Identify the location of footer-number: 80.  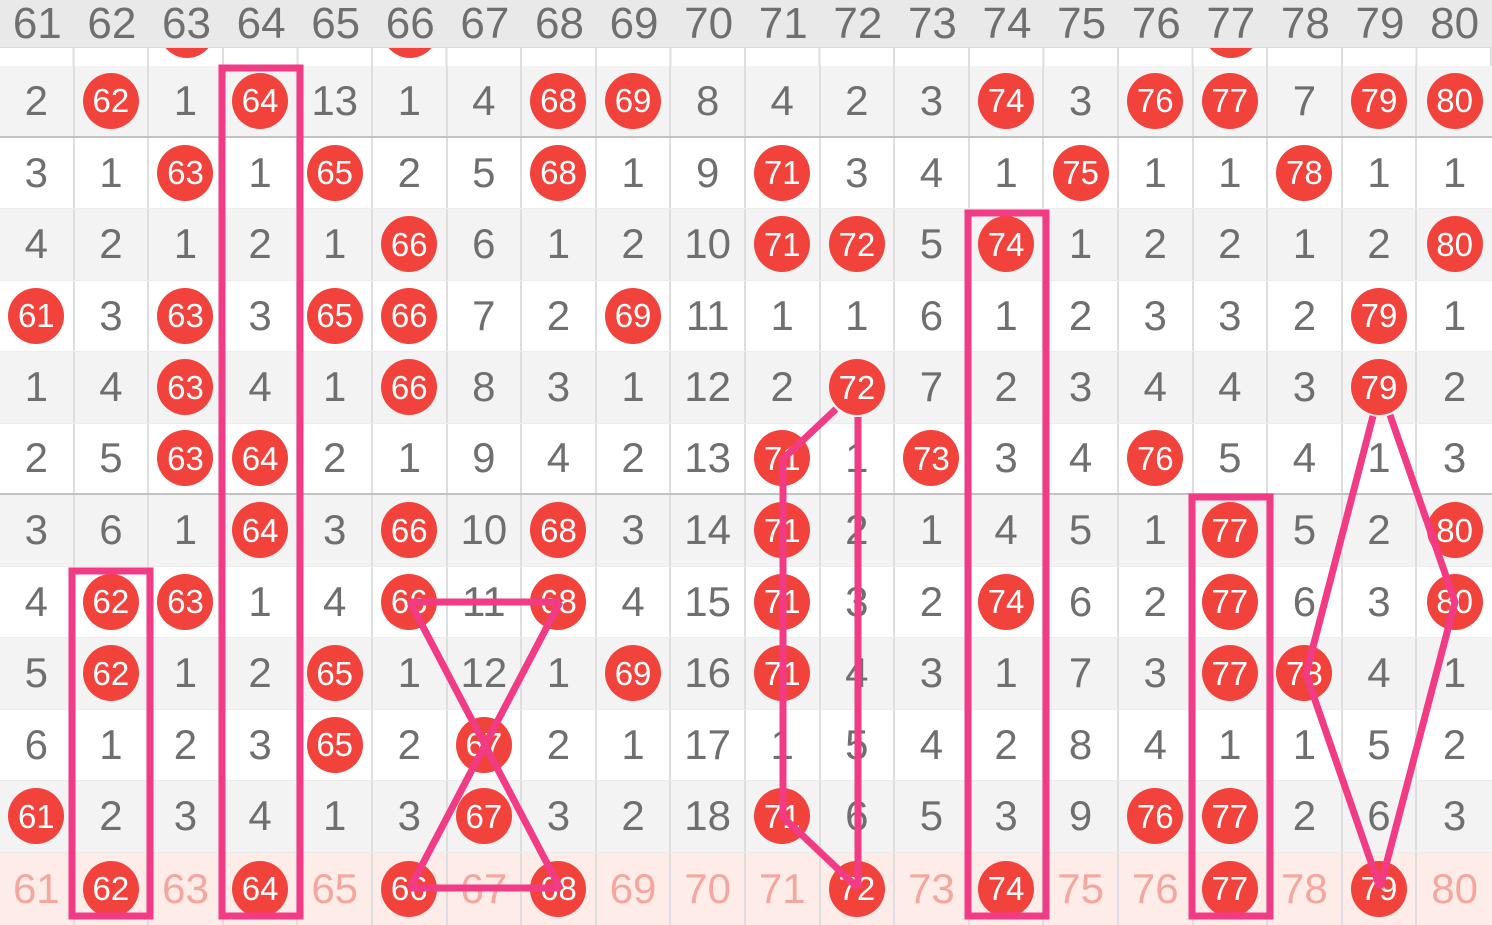
(1454, 888).